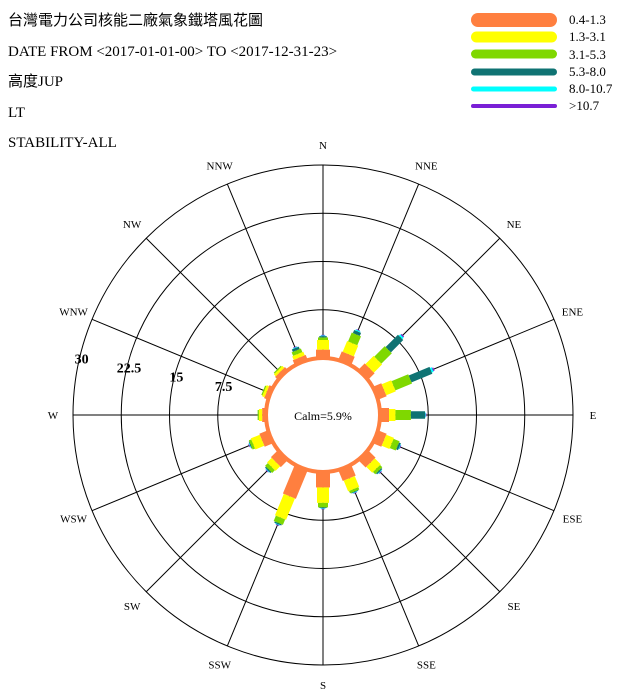 This screenshot has height=700, width=631. Describe the element at coordinates (16, 112) in the screenshot. I see `time-label: LT` at that location.